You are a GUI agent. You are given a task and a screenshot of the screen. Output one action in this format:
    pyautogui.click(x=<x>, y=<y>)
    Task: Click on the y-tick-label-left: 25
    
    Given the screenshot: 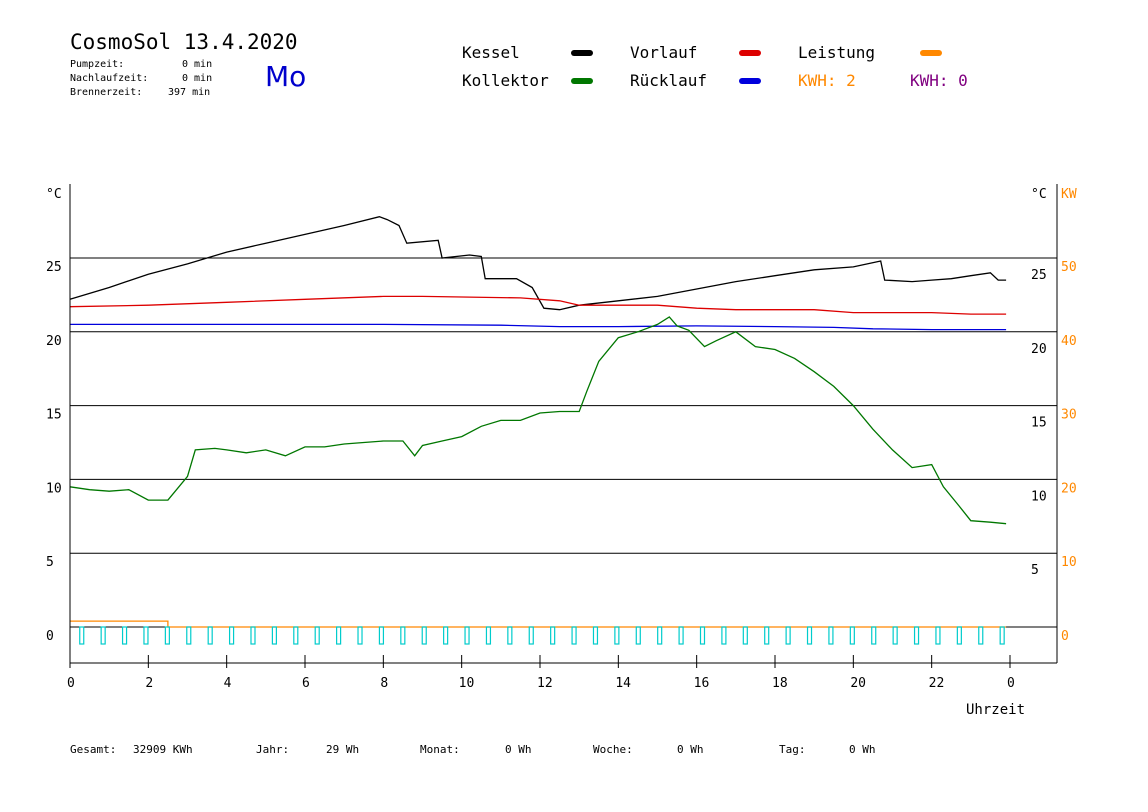 What is the action you would take?
    pyautogui.click(x=54, y=267)
    